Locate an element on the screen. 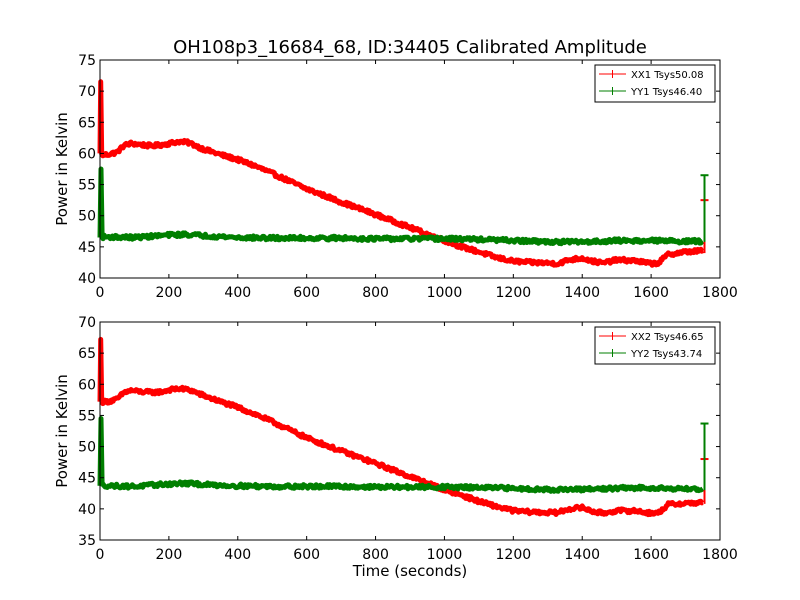 The width and height of the screenshot is (800, 600). series-line-core-yy1 is located at coordinates (401, 206).